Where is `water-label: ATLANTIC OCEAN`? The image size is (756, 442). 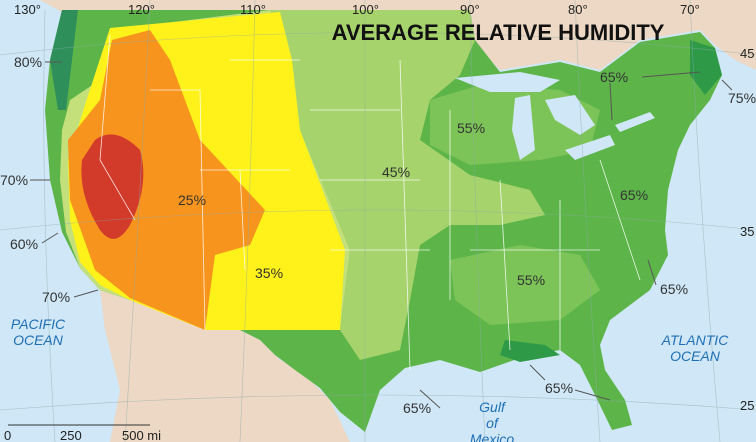
water-label: ATLANTIC OCEAN is located at coordinates (695, 348).